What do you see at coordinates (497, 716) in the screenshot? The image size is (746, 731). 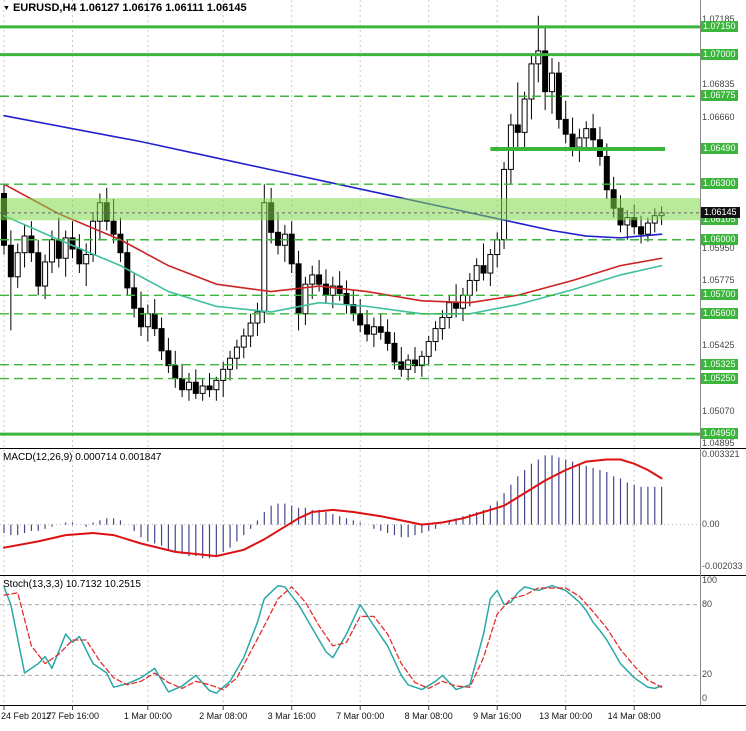 I see `time-axis-label: 9 Mar 16:00` at bounding box center [497, 716].